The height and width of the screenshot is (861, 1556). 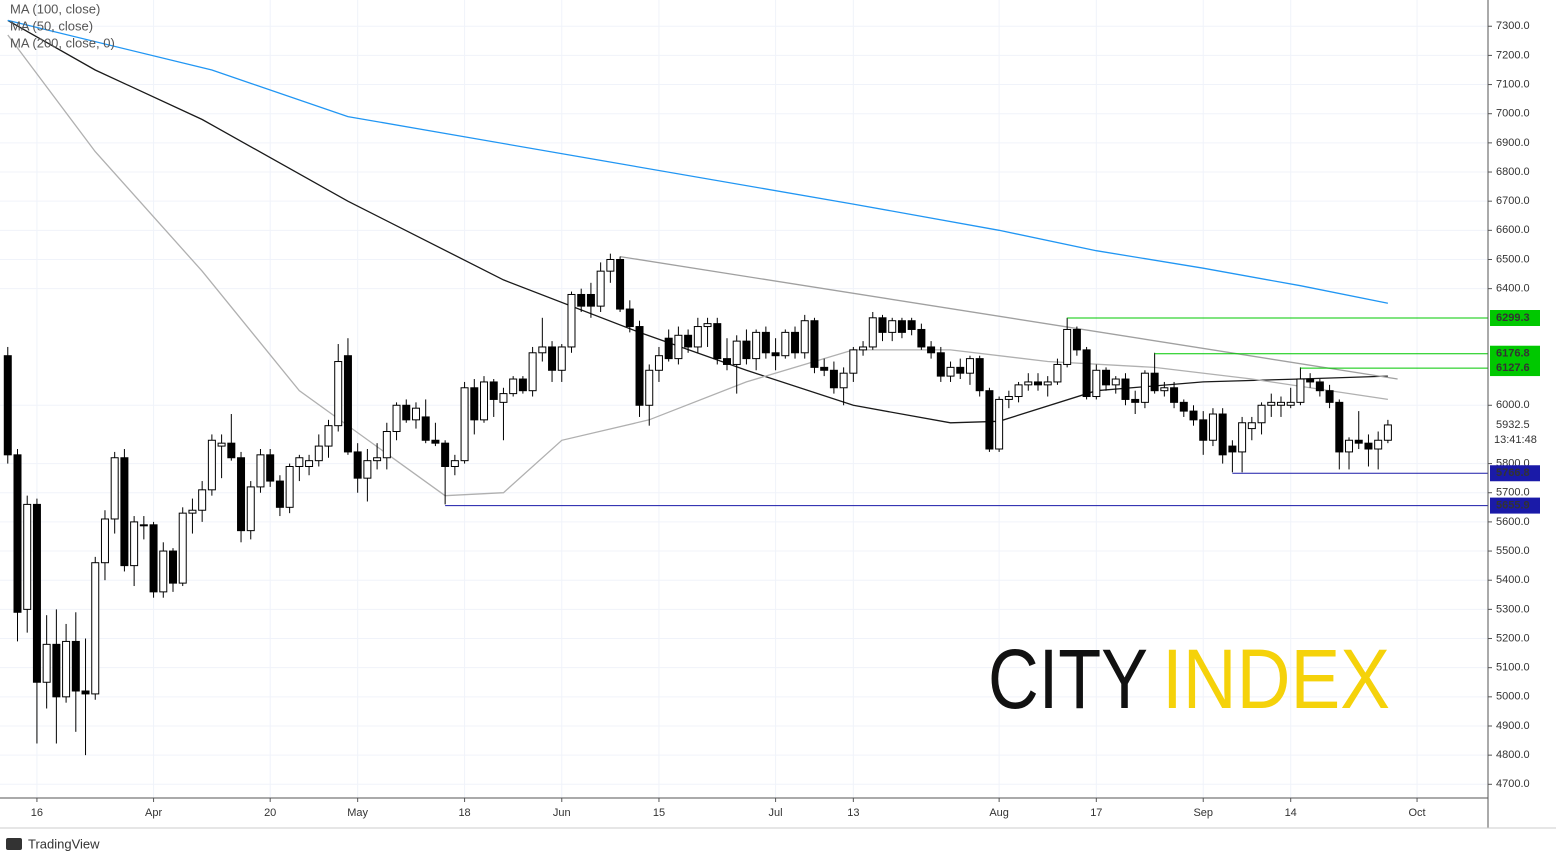 What do you see at coordinates (1513, 506) in the screenshot?
I see `level-label: 5655.9` at bounding box center [1513, 506].